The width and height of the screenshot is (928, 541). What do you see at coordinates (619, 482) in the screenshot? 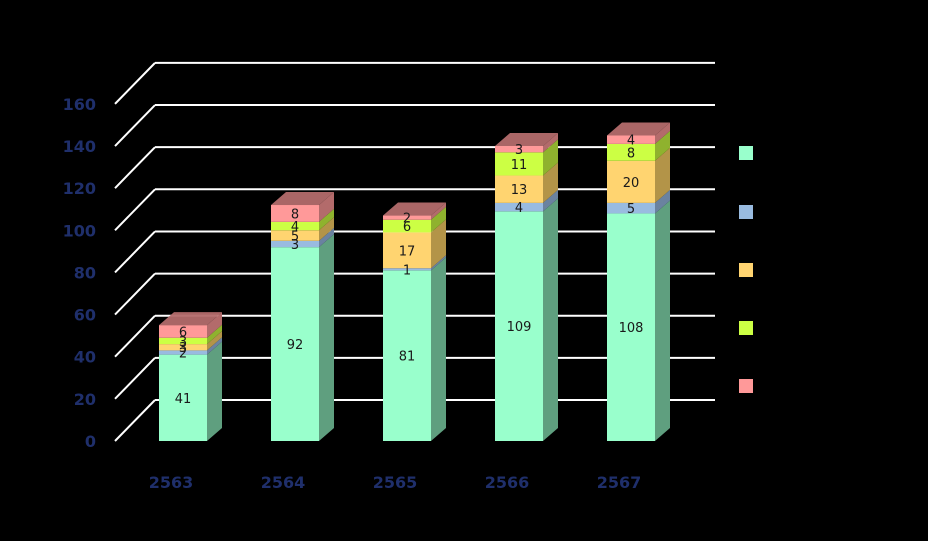
I see `x-tick-label: 2567` at bounding box center [619, 482].